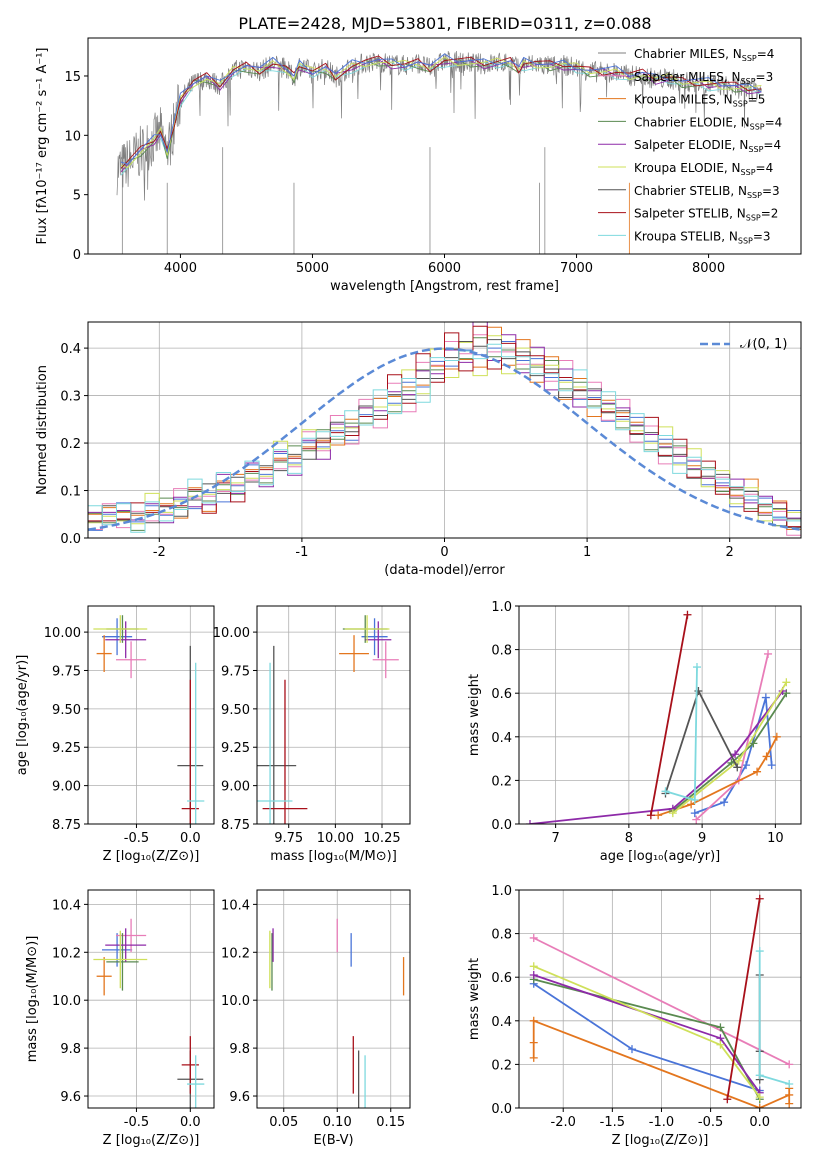  I want to click on legend-label: Salpeter ELODIE, NSSP=4, so click(707, 146).